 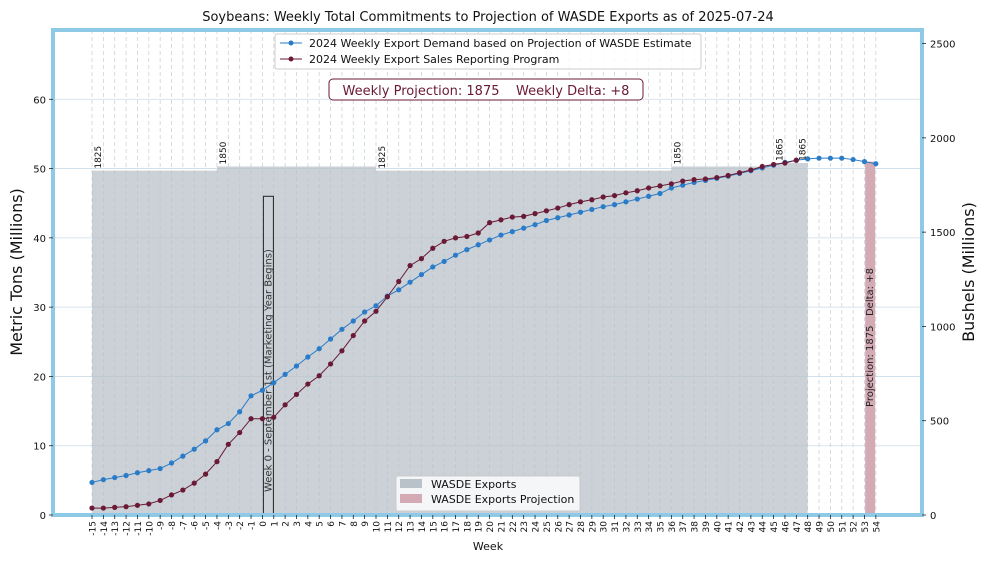 I want to click on x-tick-label: 3, so click(x=298, y=524).